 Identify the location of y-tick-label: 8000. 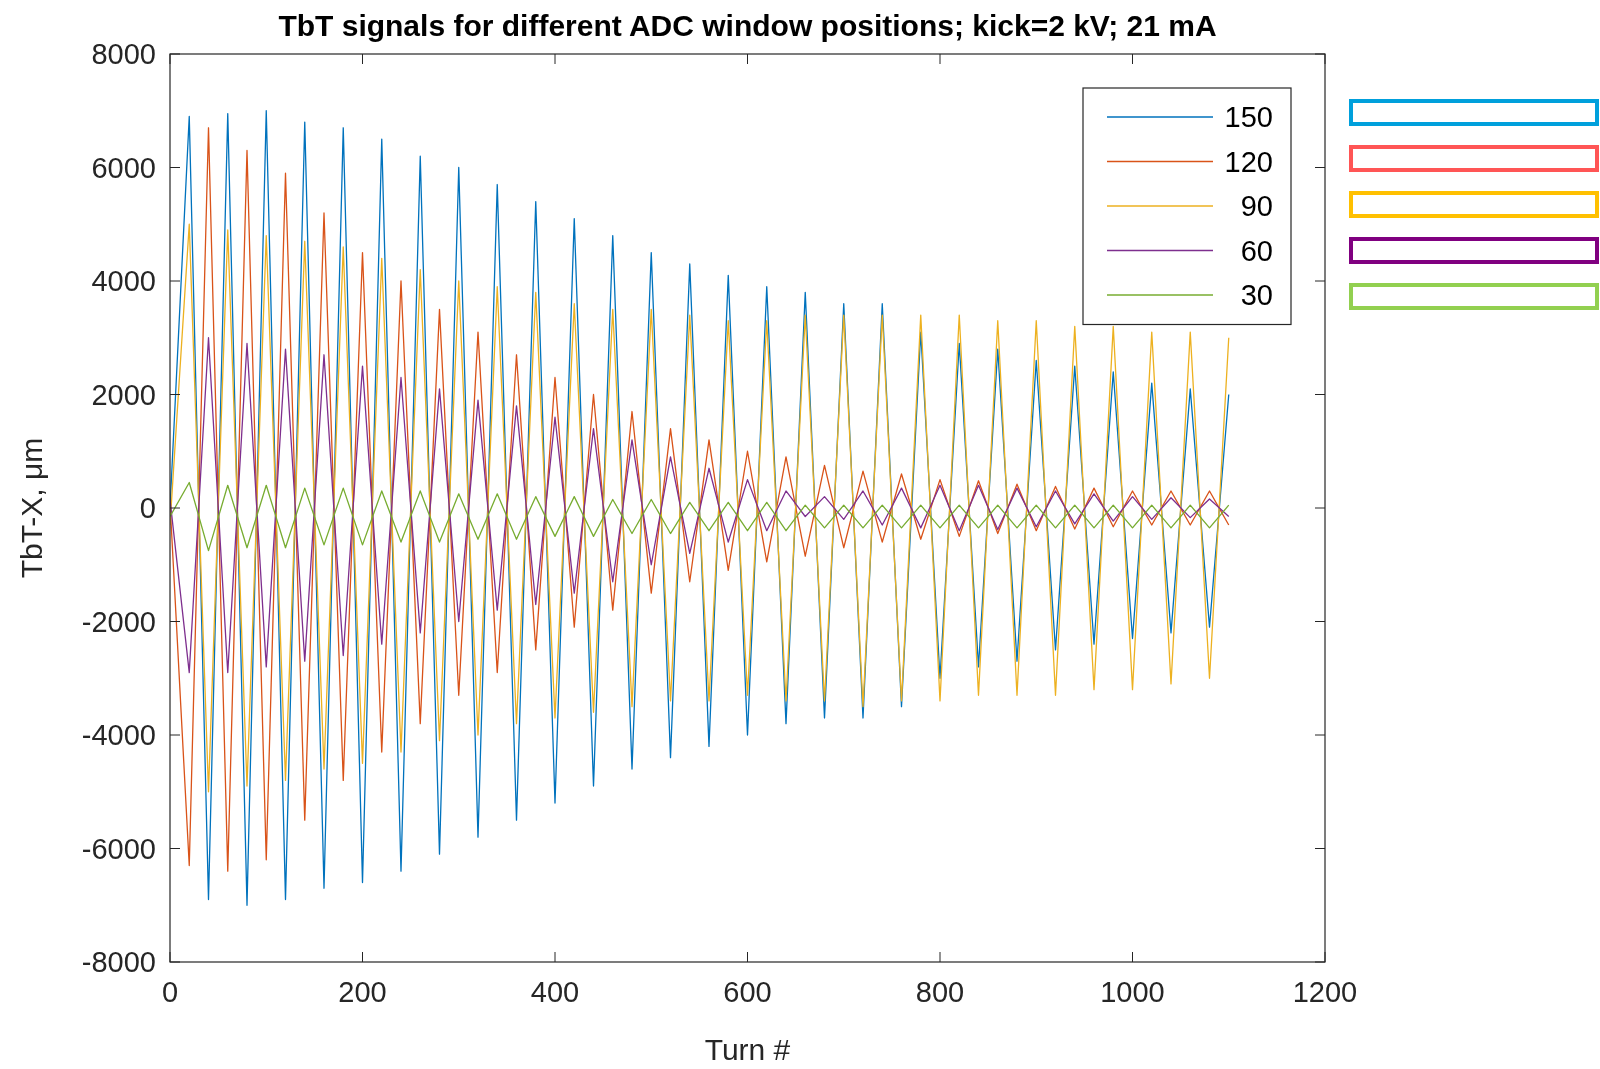
(123, 54).